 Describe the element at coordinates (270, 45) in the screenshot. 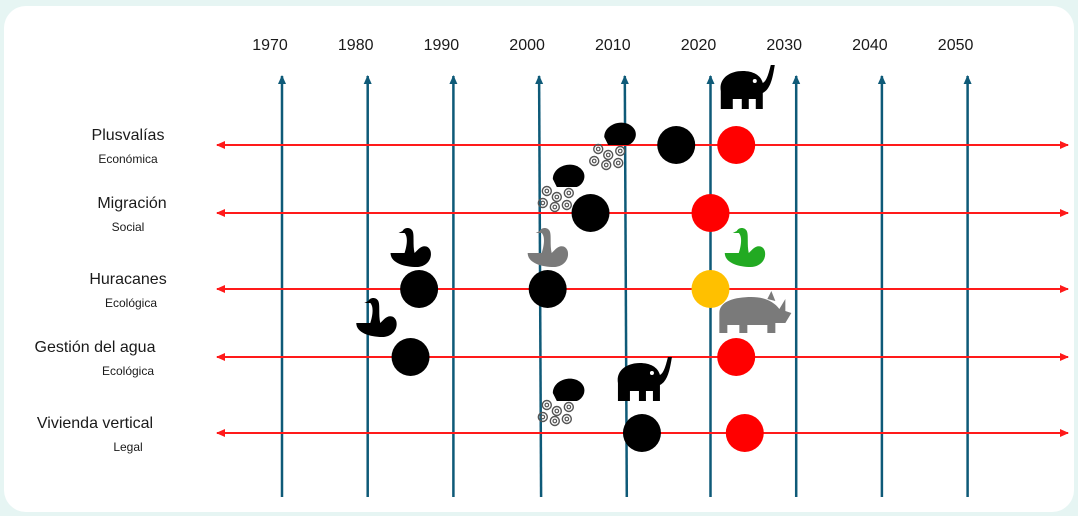

I see `year-label: 1970` at that location.